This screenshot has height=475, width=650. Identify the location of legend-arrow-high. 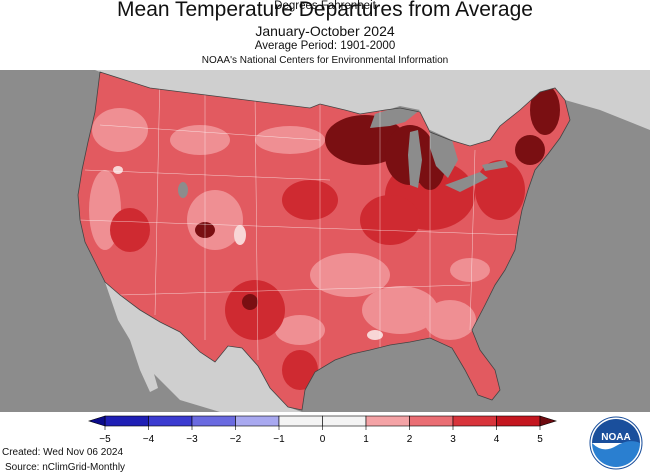
(548, 421).